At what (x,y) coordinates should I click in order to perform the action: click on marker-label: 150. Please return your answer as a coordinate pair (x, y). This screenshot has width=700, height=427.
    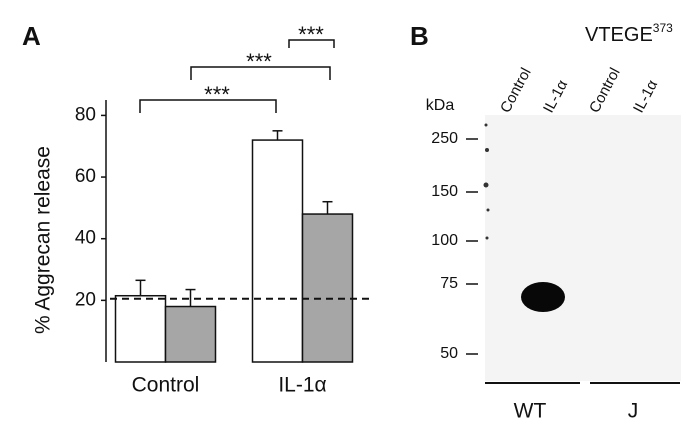
    Looking at the image, I should click on (444, 191).